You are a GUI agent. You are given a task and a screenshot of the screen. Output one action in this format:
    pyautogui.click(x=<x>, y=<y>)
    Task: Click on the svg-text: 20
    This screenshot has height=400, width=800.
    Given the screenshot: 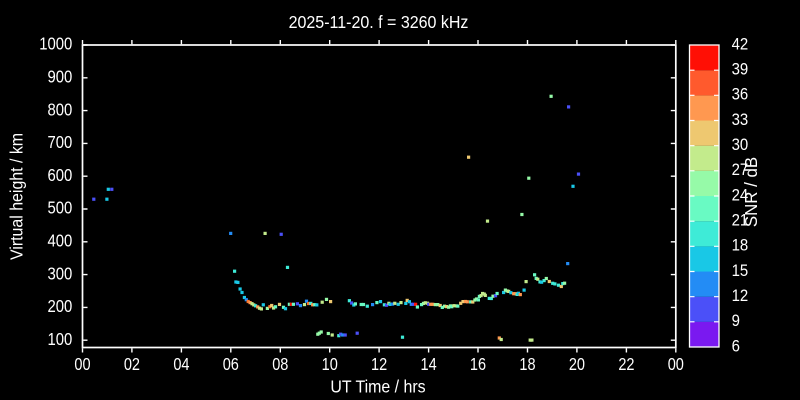 What is the action you would take?
    pyautogui.click(x=577, y=365)
    